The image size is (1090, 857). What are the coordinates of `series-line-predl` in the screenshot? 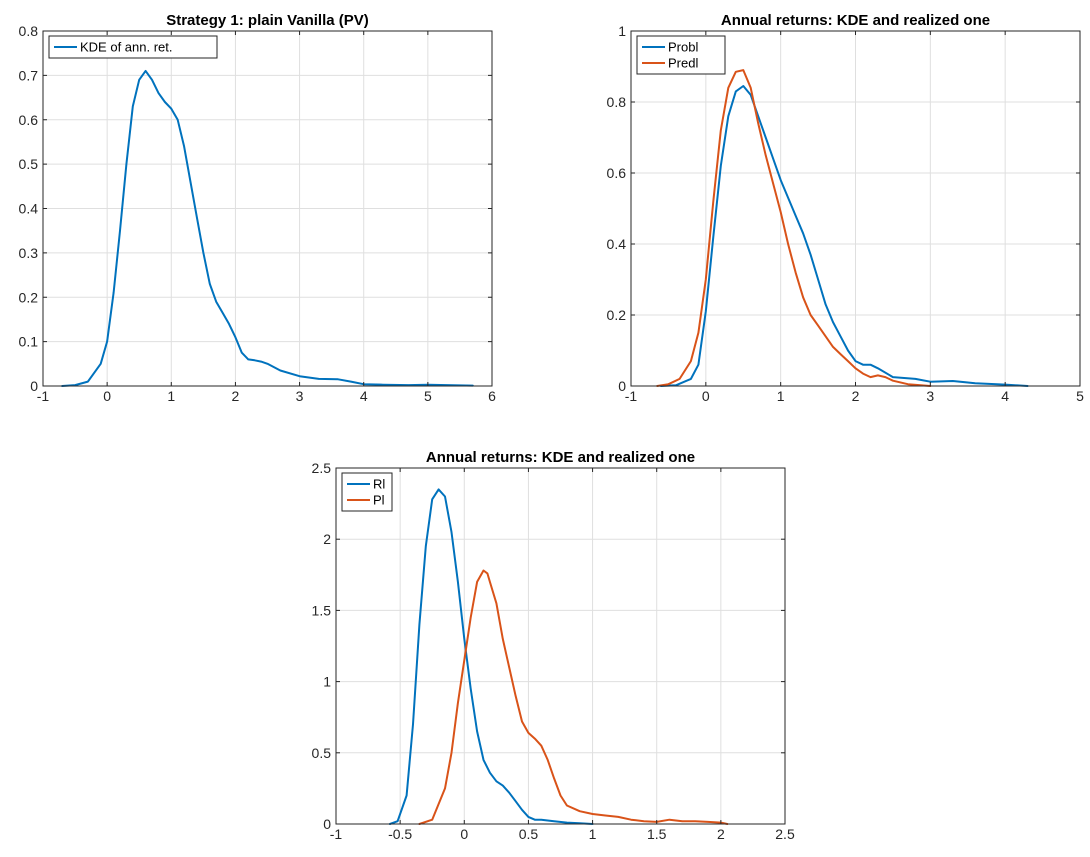 It's located at (794, 228).